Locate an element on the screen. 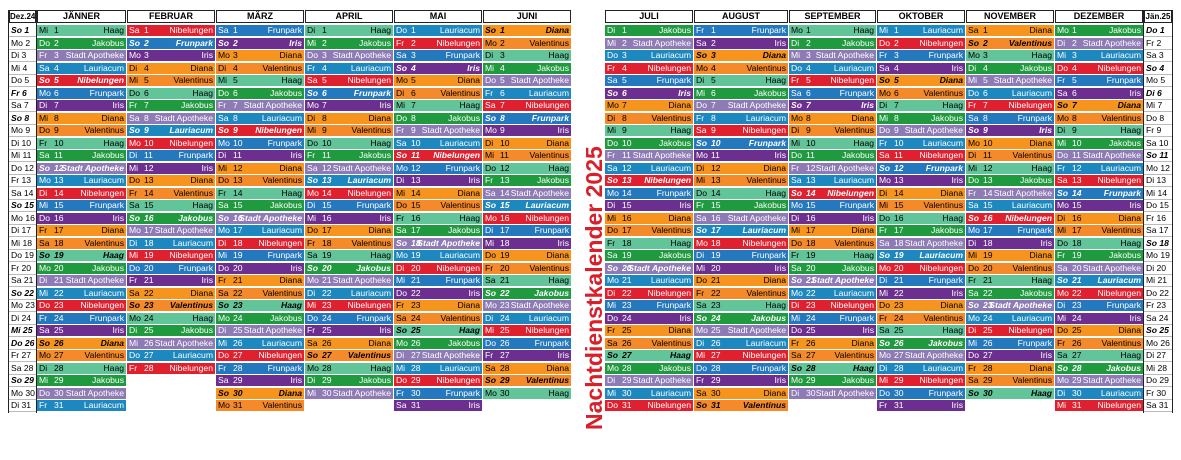  duty-row: Mi 14 Diana is located at coordinates (438, 193).